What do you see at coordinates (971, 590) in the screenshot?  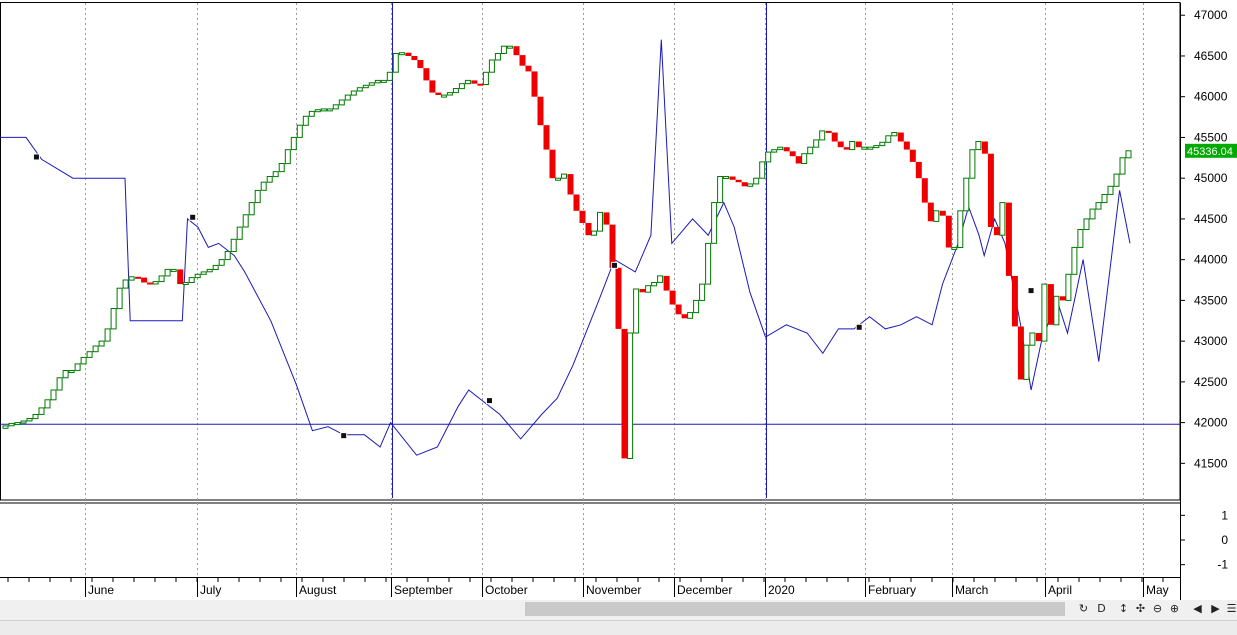 I see `x-tick-label: March` at bounding box center [971, 590].